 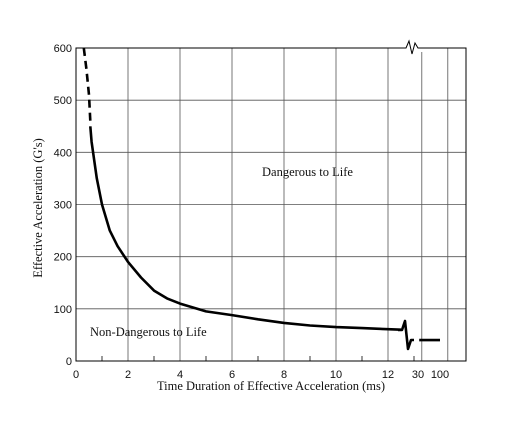 I want to click on y-axis-label: Effective Acceleration (G's), so click(x=38, y=207).